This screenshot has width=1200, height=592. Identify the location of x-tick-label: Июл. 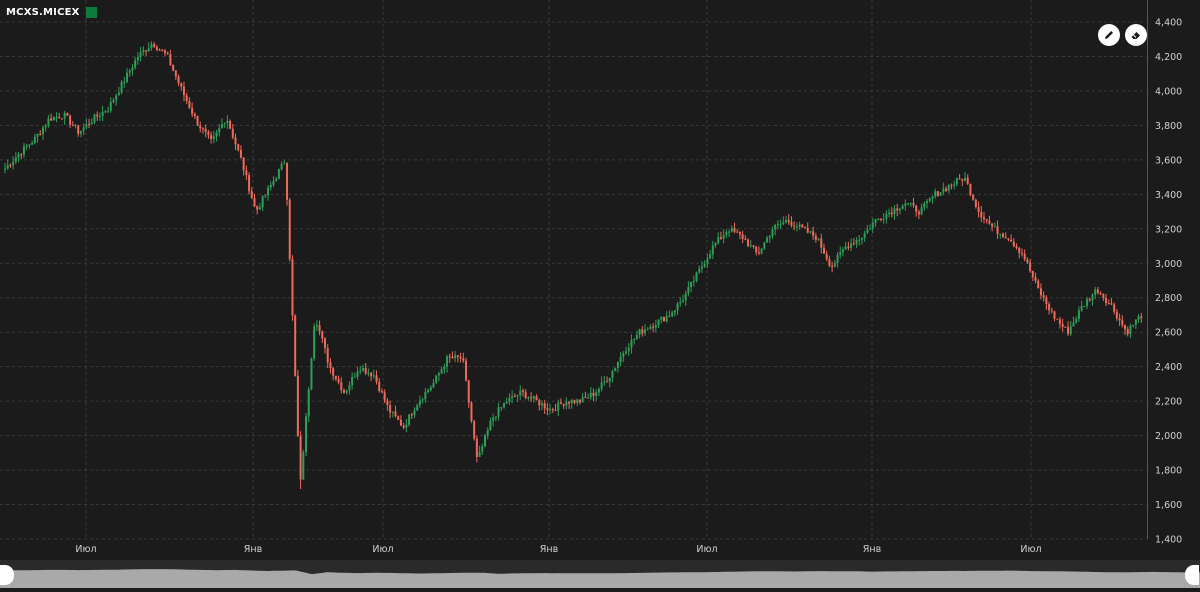
(1030, 549).